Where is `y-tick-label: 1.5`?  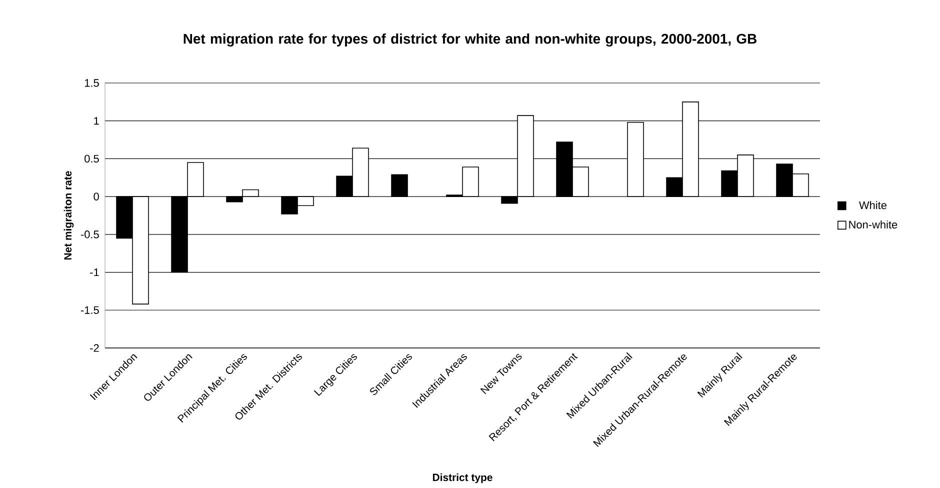 y-tick-label: 1.5 is located at coordinates (91, 83).